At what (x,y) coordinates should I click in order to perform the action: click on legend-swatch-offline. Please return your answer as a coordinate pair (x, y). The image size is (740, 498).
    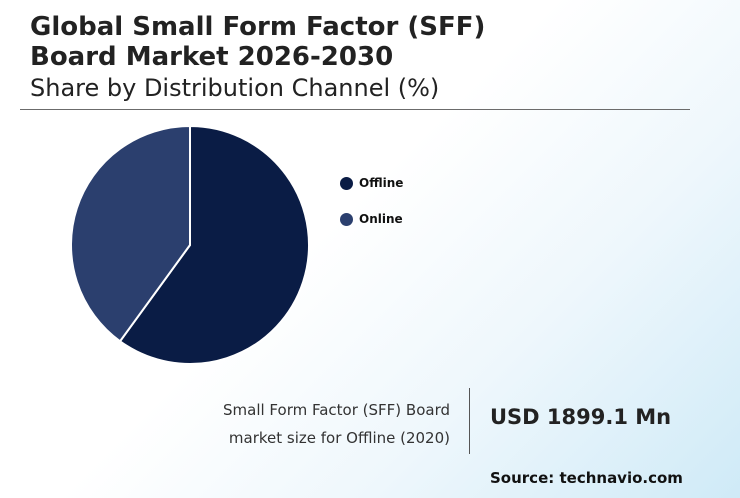
    Looking at the image, I should click on (346, 183).